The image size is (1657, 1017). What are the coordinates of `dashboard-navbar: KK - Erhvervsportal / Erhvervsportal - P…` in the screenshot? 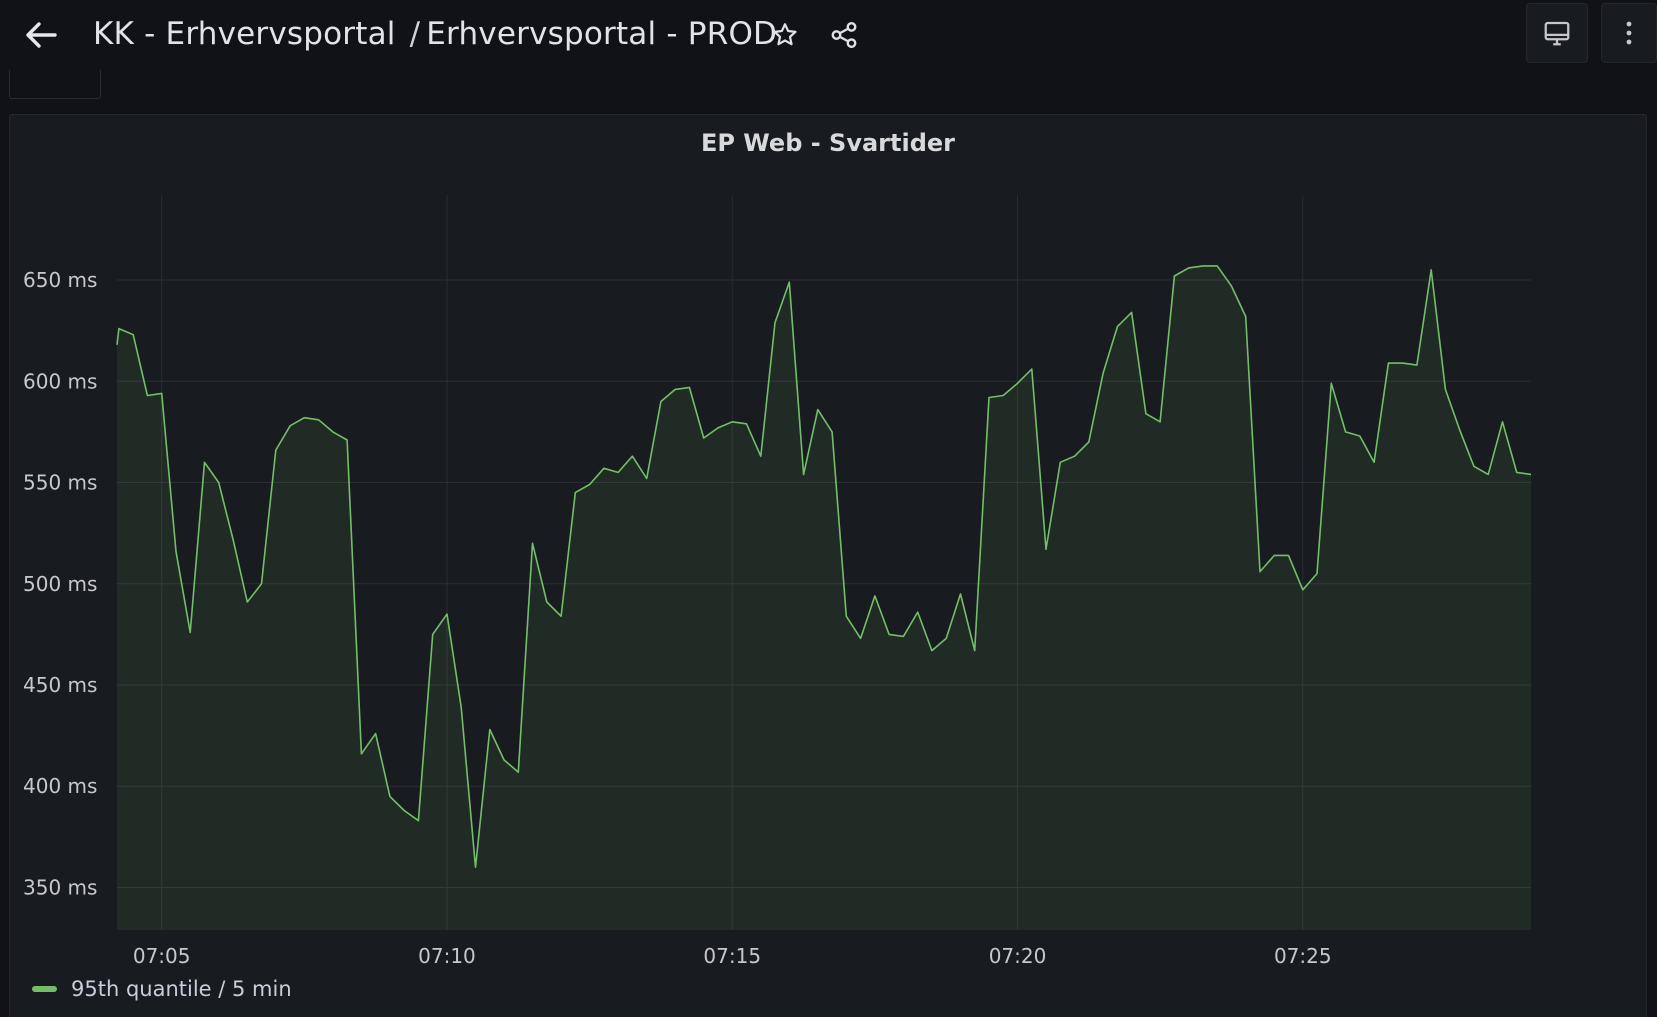 It's located at (828, 36).